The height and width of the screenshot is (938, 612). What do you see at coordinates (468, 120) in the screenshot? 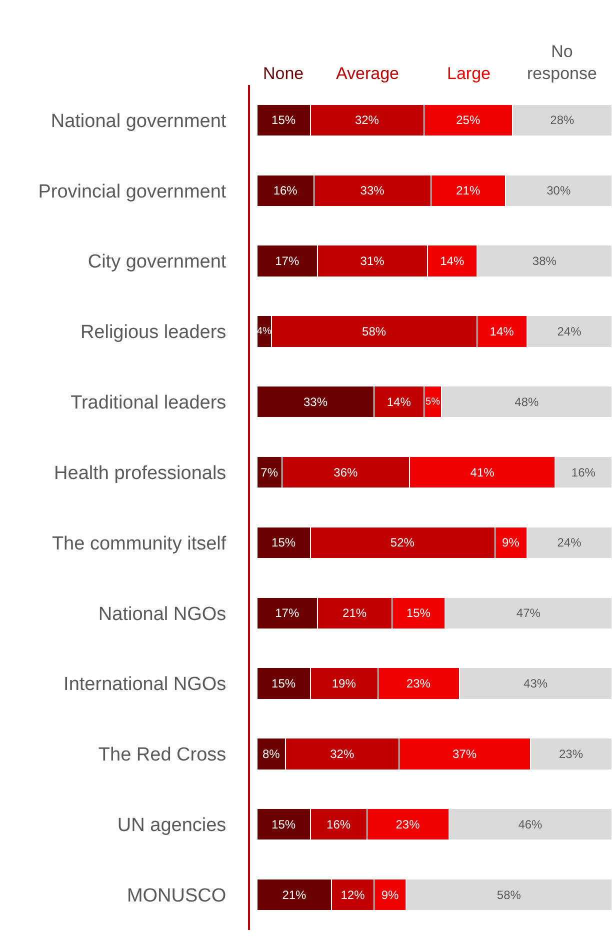
I see `data-label: 25%` at bounding box center [468, 120].